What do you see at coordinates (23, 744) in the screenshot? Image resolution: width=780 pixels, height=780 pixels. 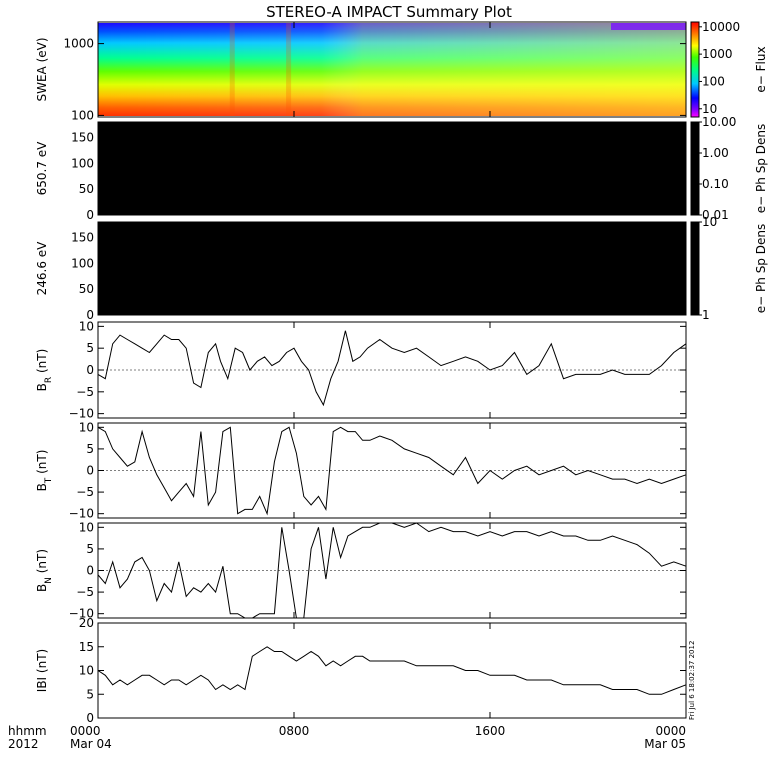 I see `x-axis-row2-label: 2012` at bounding box center [23, 744].